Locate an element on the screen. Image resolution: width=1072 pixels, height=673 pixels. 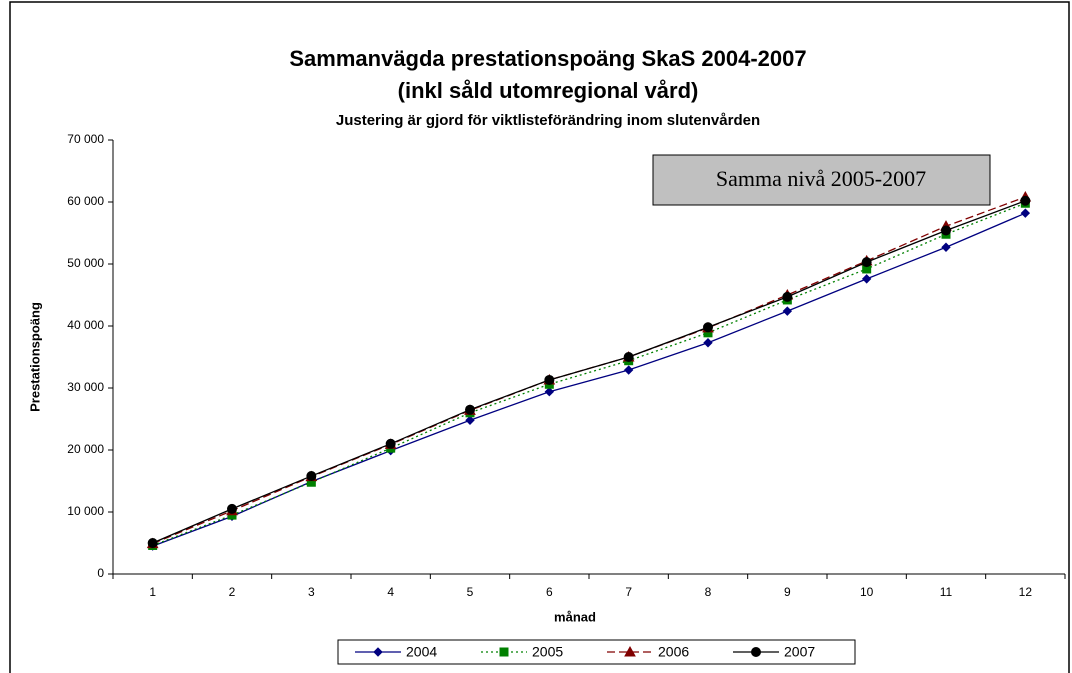
y-tick-label: 70 000 is located at coordinates (85, 139).